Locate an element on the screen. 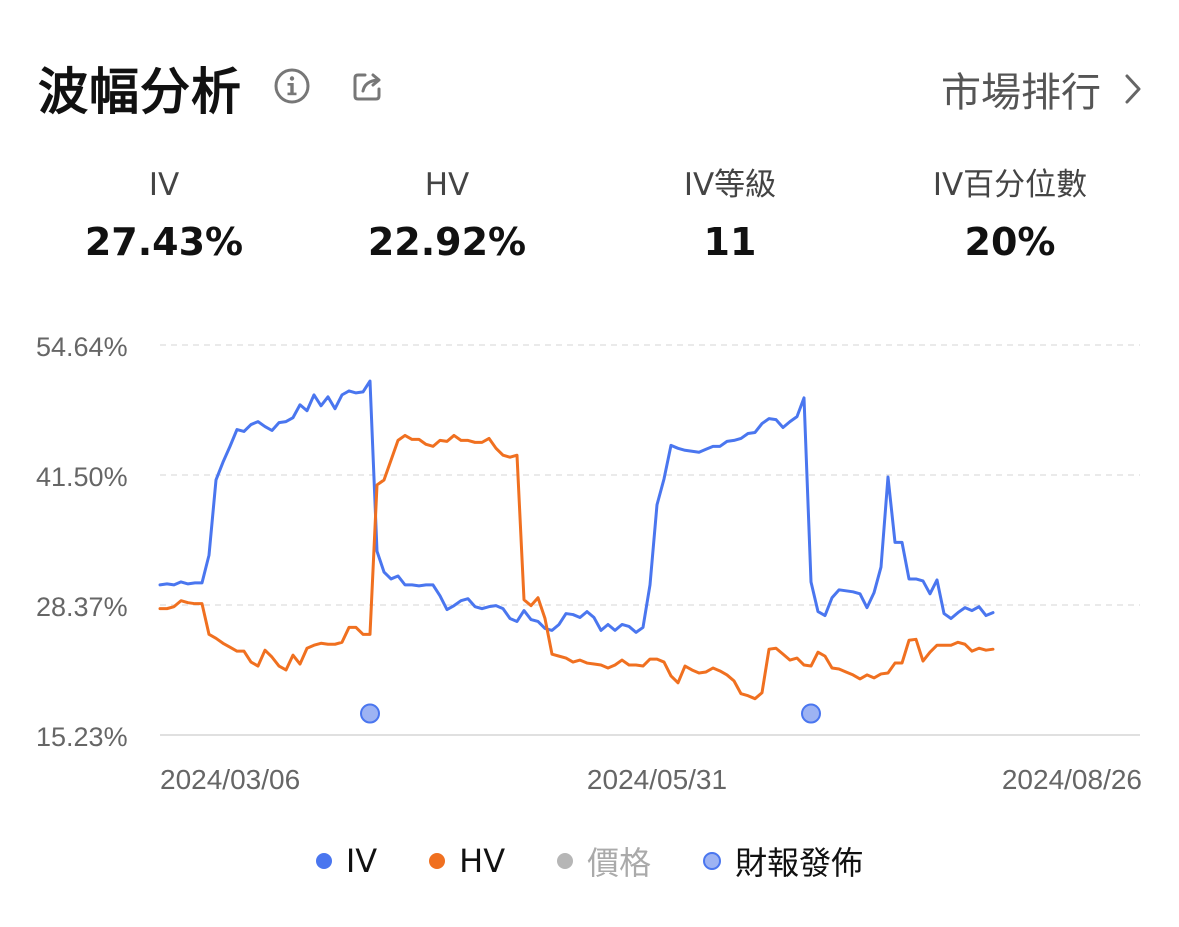 The height and width of the screenshot is (927, 1179). legend-dot-iv is located at coordinates (323, 861).